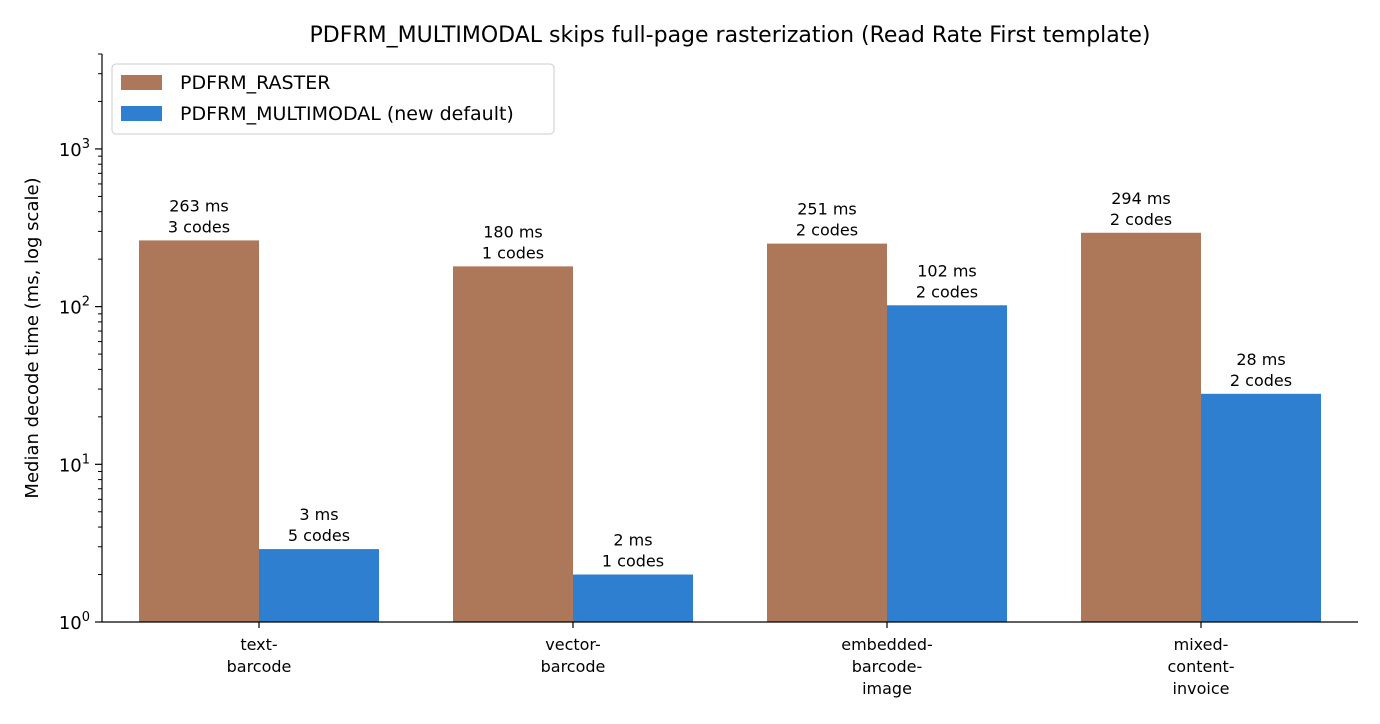  What do you see at coordinates (32, 337) in the screenshot?
I see `y-axis-label: Median decode time (ms, log scale)` at bounding box center [32, 337].